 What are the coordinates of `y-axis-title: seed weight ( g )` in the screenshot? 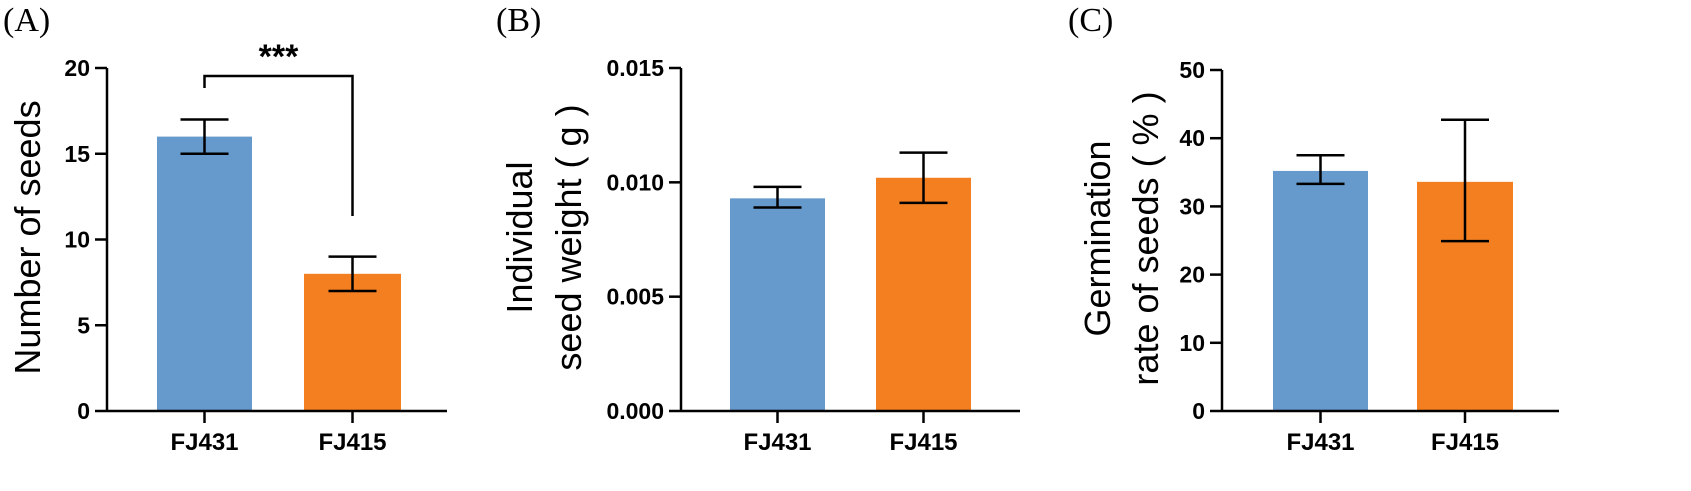 It's located at (568, 237).